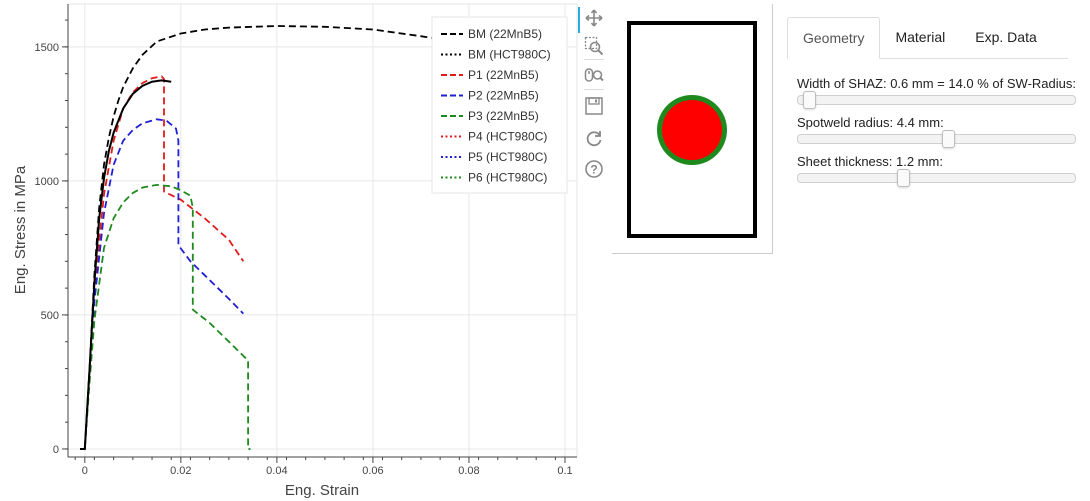 This screenshot has width=1090, height=501. I want to click on legend-label: P3 (22MnB5), so click(503, 116).